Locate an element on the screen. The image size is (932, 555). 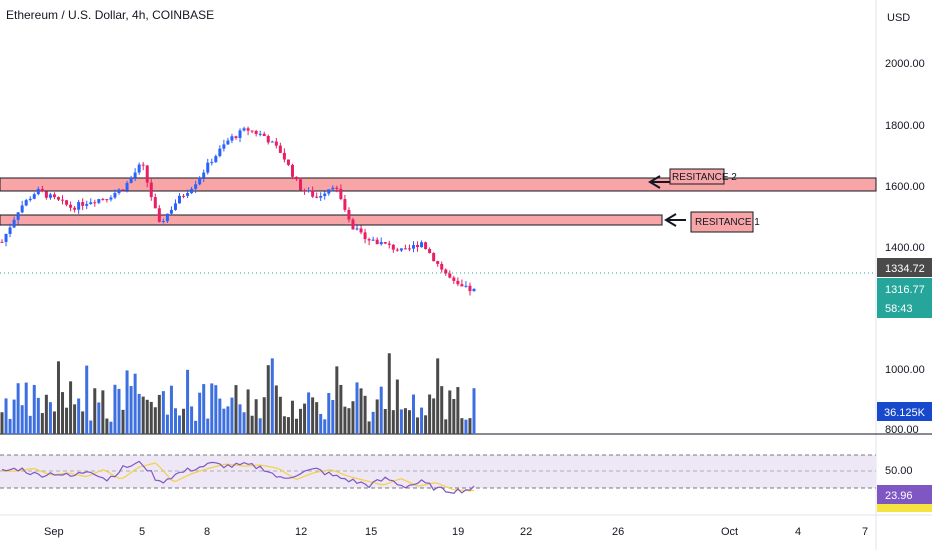
time-label-19: 19 is located at coordinates (458, 532).